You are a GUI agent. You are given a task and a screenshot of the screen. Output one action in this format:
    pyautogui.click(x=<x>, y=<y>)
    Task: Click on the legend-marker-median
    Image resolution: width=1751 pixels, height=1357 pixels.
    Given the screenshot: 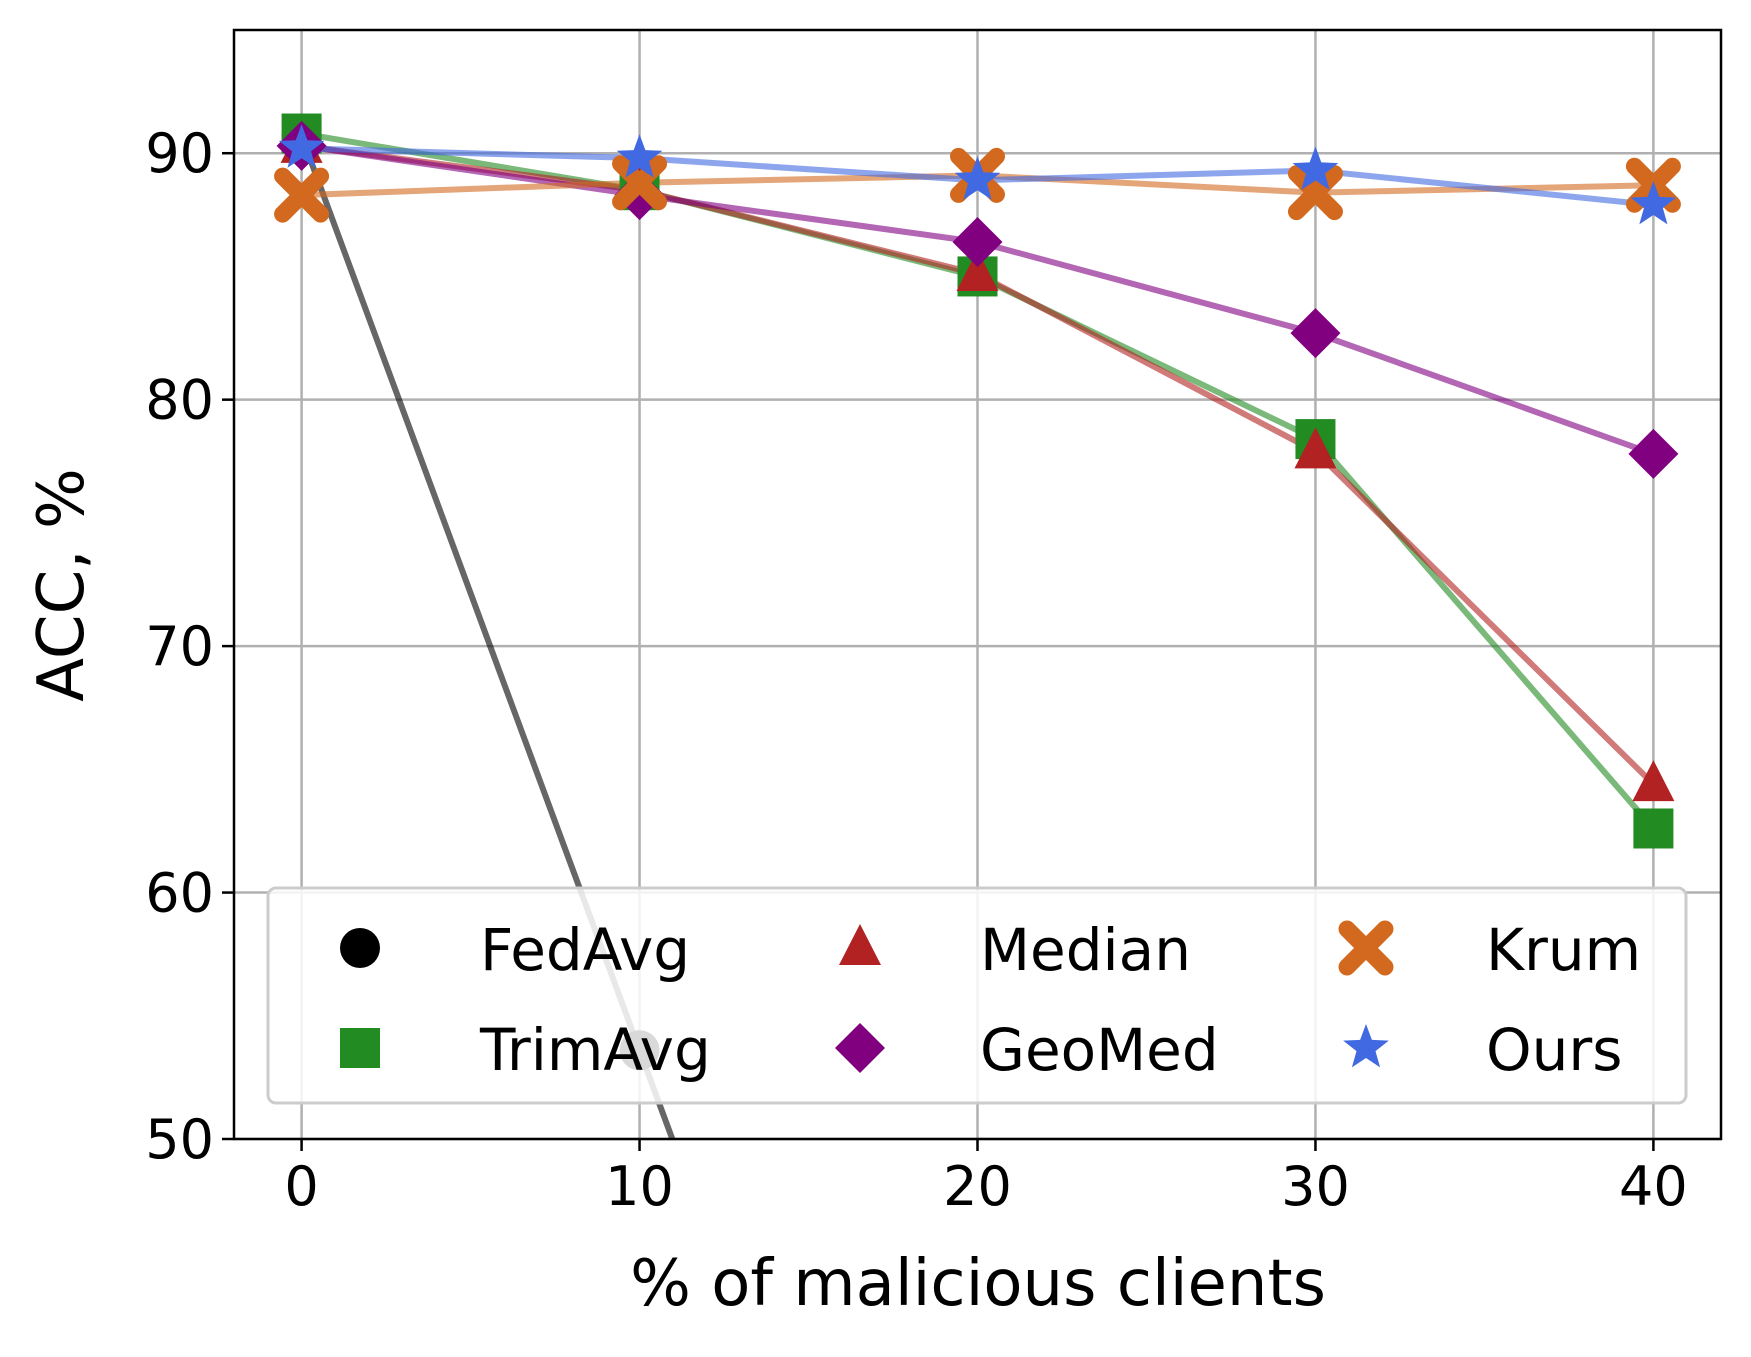 What is the action you would take?
    pyautogui.click(x=860, y=944)
    